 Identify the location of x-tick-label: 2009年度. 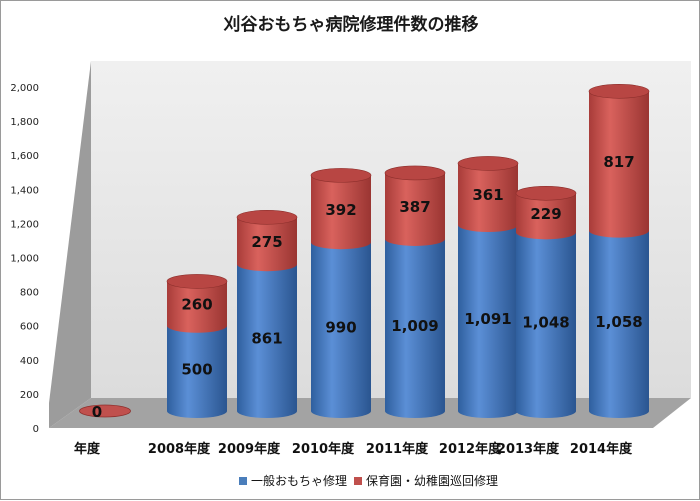
(249, 449).